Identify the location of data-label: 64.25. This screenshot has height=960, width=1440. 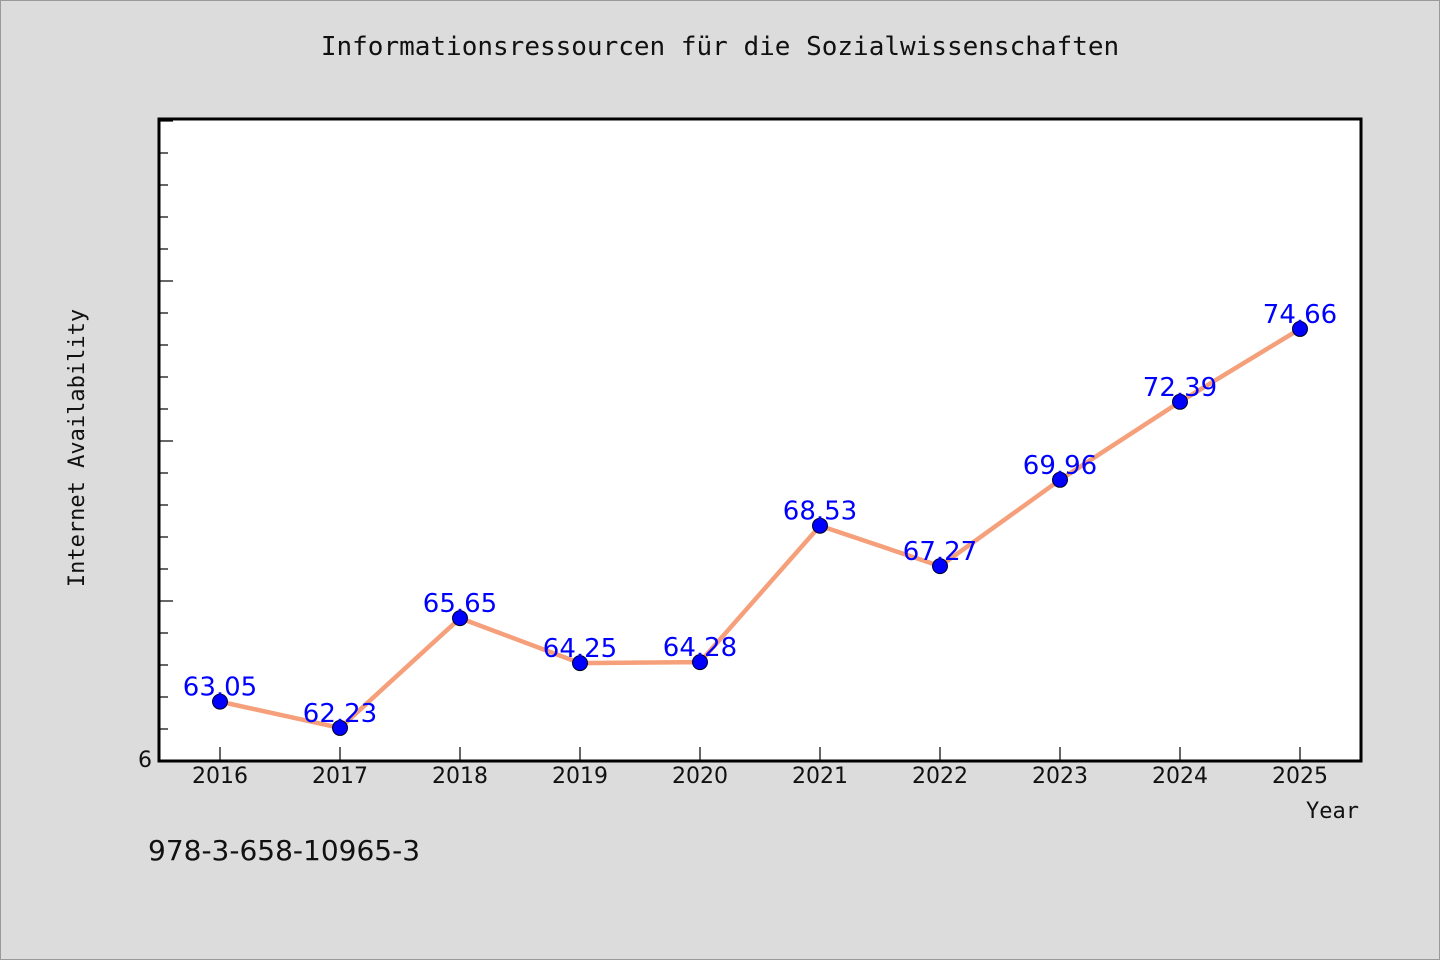
(580, 649).